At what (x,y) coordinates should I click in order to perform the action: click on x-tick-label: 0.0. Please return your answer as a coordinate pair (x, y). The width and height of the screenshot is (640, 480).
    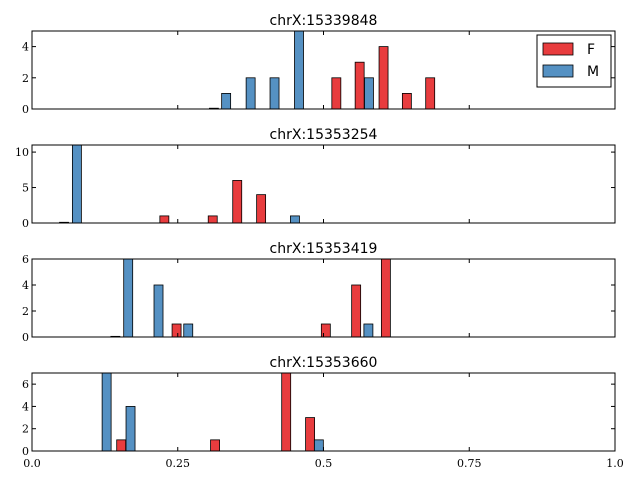
    Looking at the image, I should click on (32, 463).